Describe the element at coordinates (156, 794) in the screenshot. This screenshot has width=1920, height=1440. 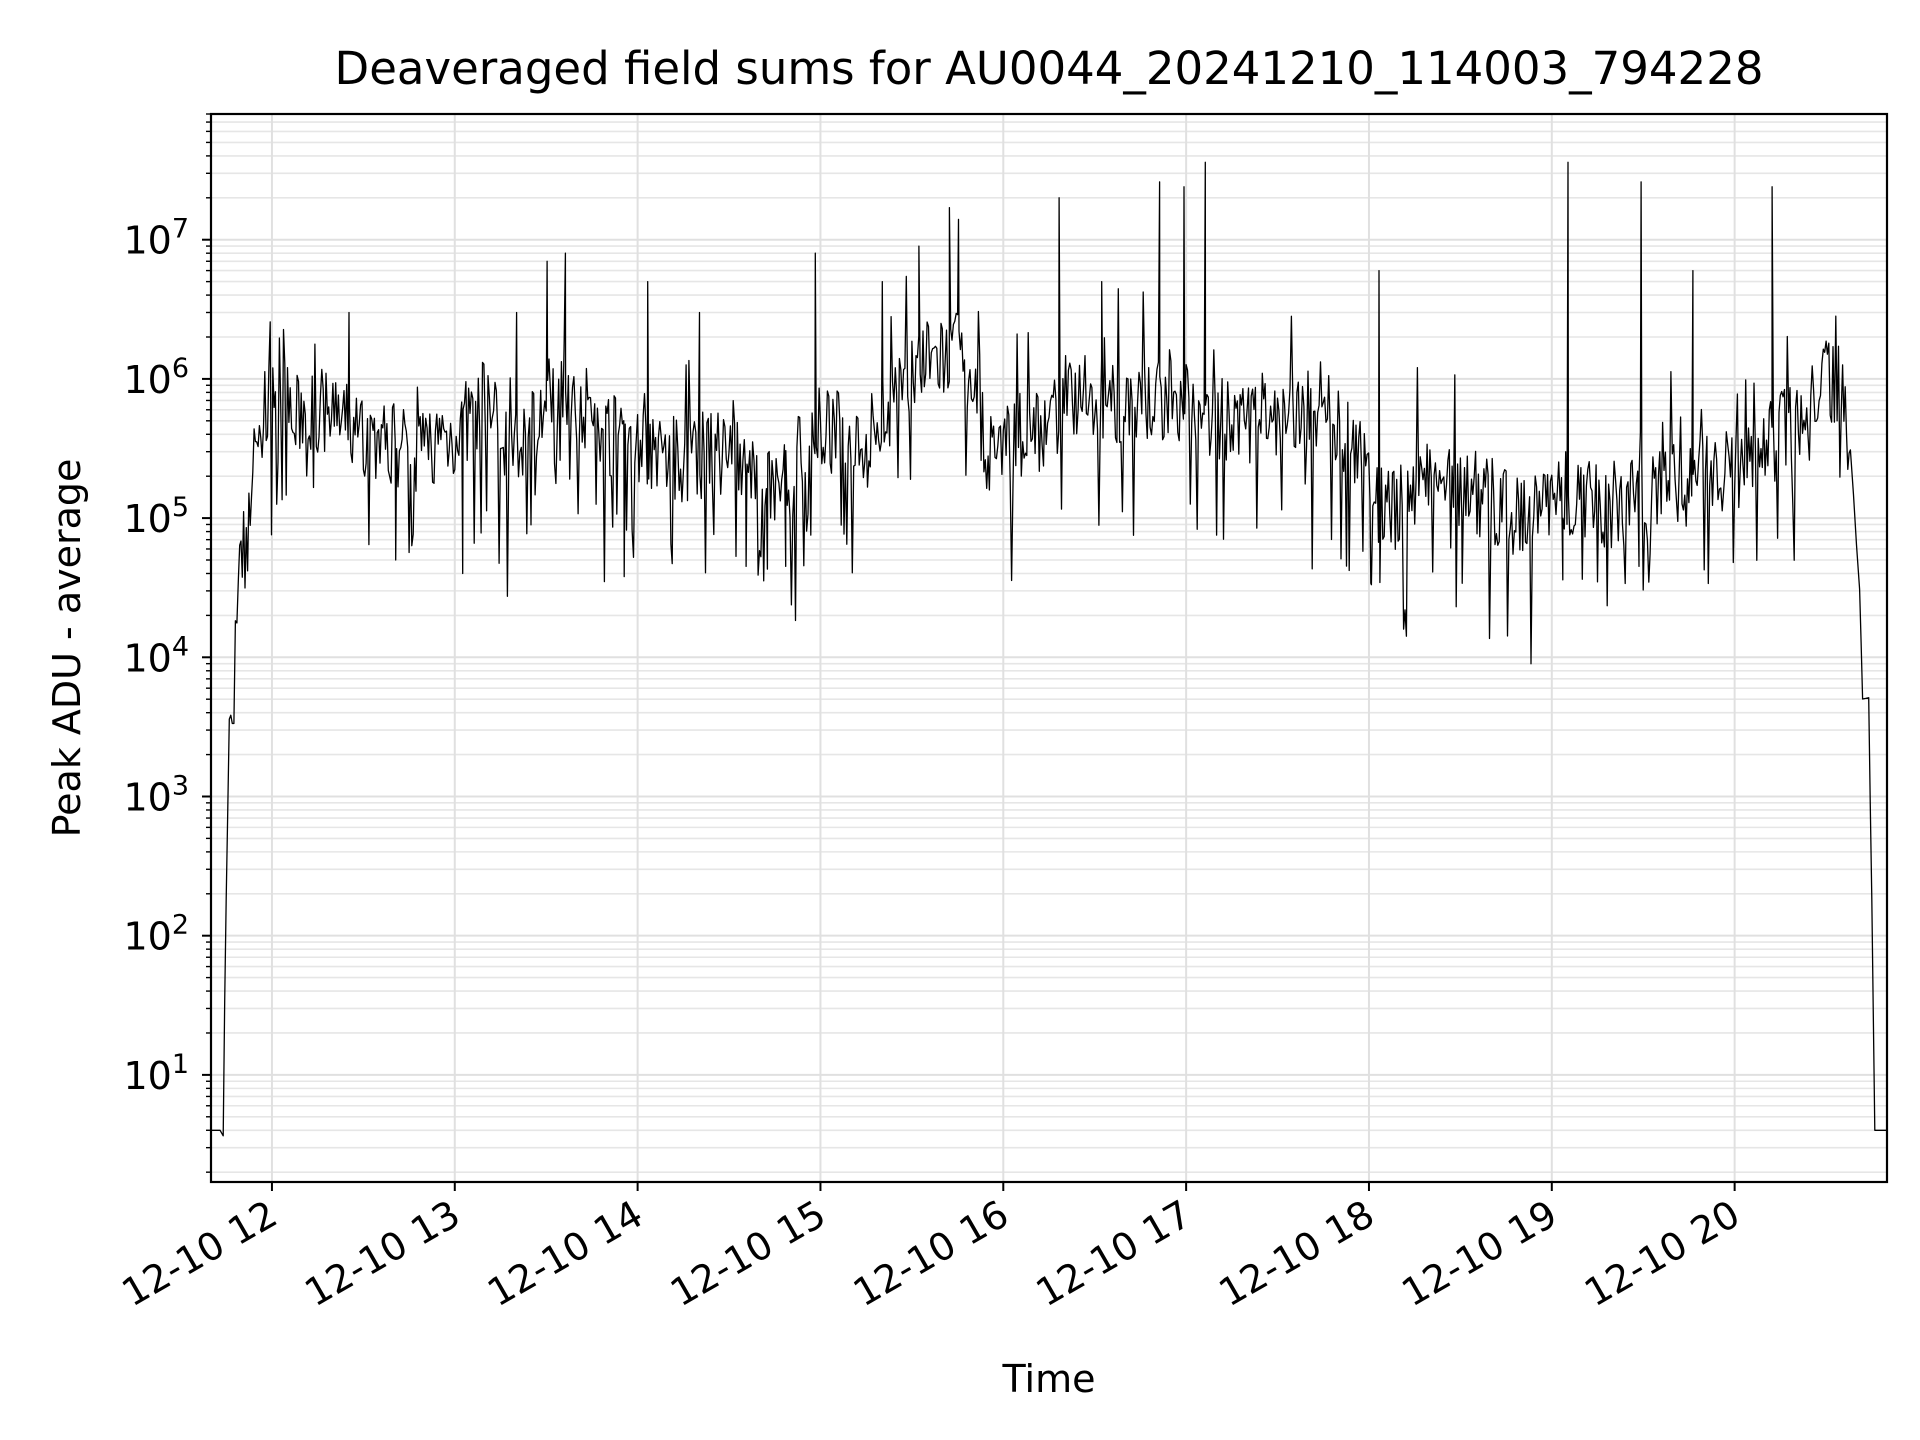
I see `y-tick-label: 103` at that location.